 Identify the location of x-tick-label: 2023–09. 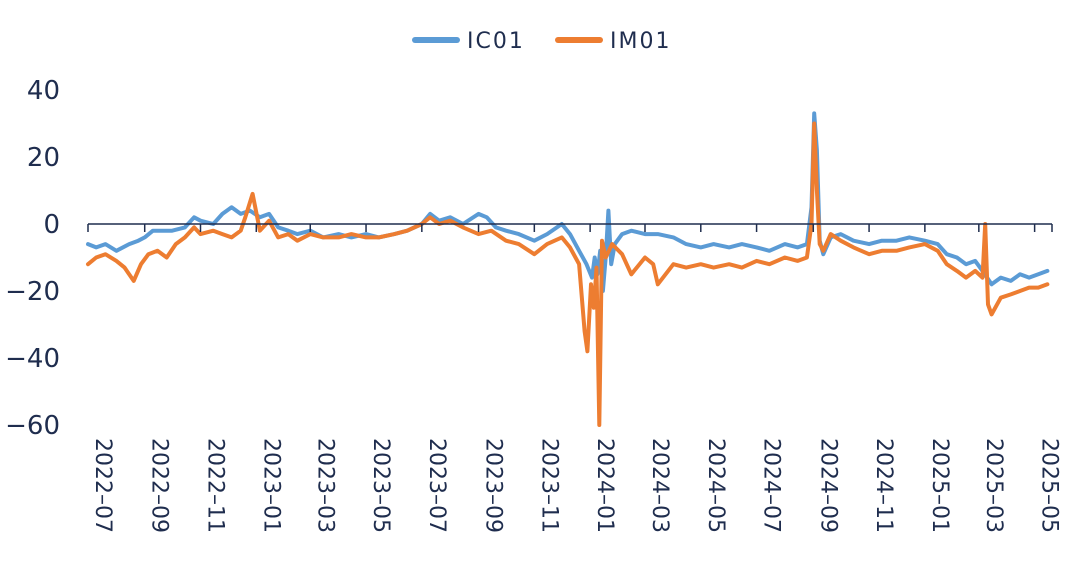
(493, 485).